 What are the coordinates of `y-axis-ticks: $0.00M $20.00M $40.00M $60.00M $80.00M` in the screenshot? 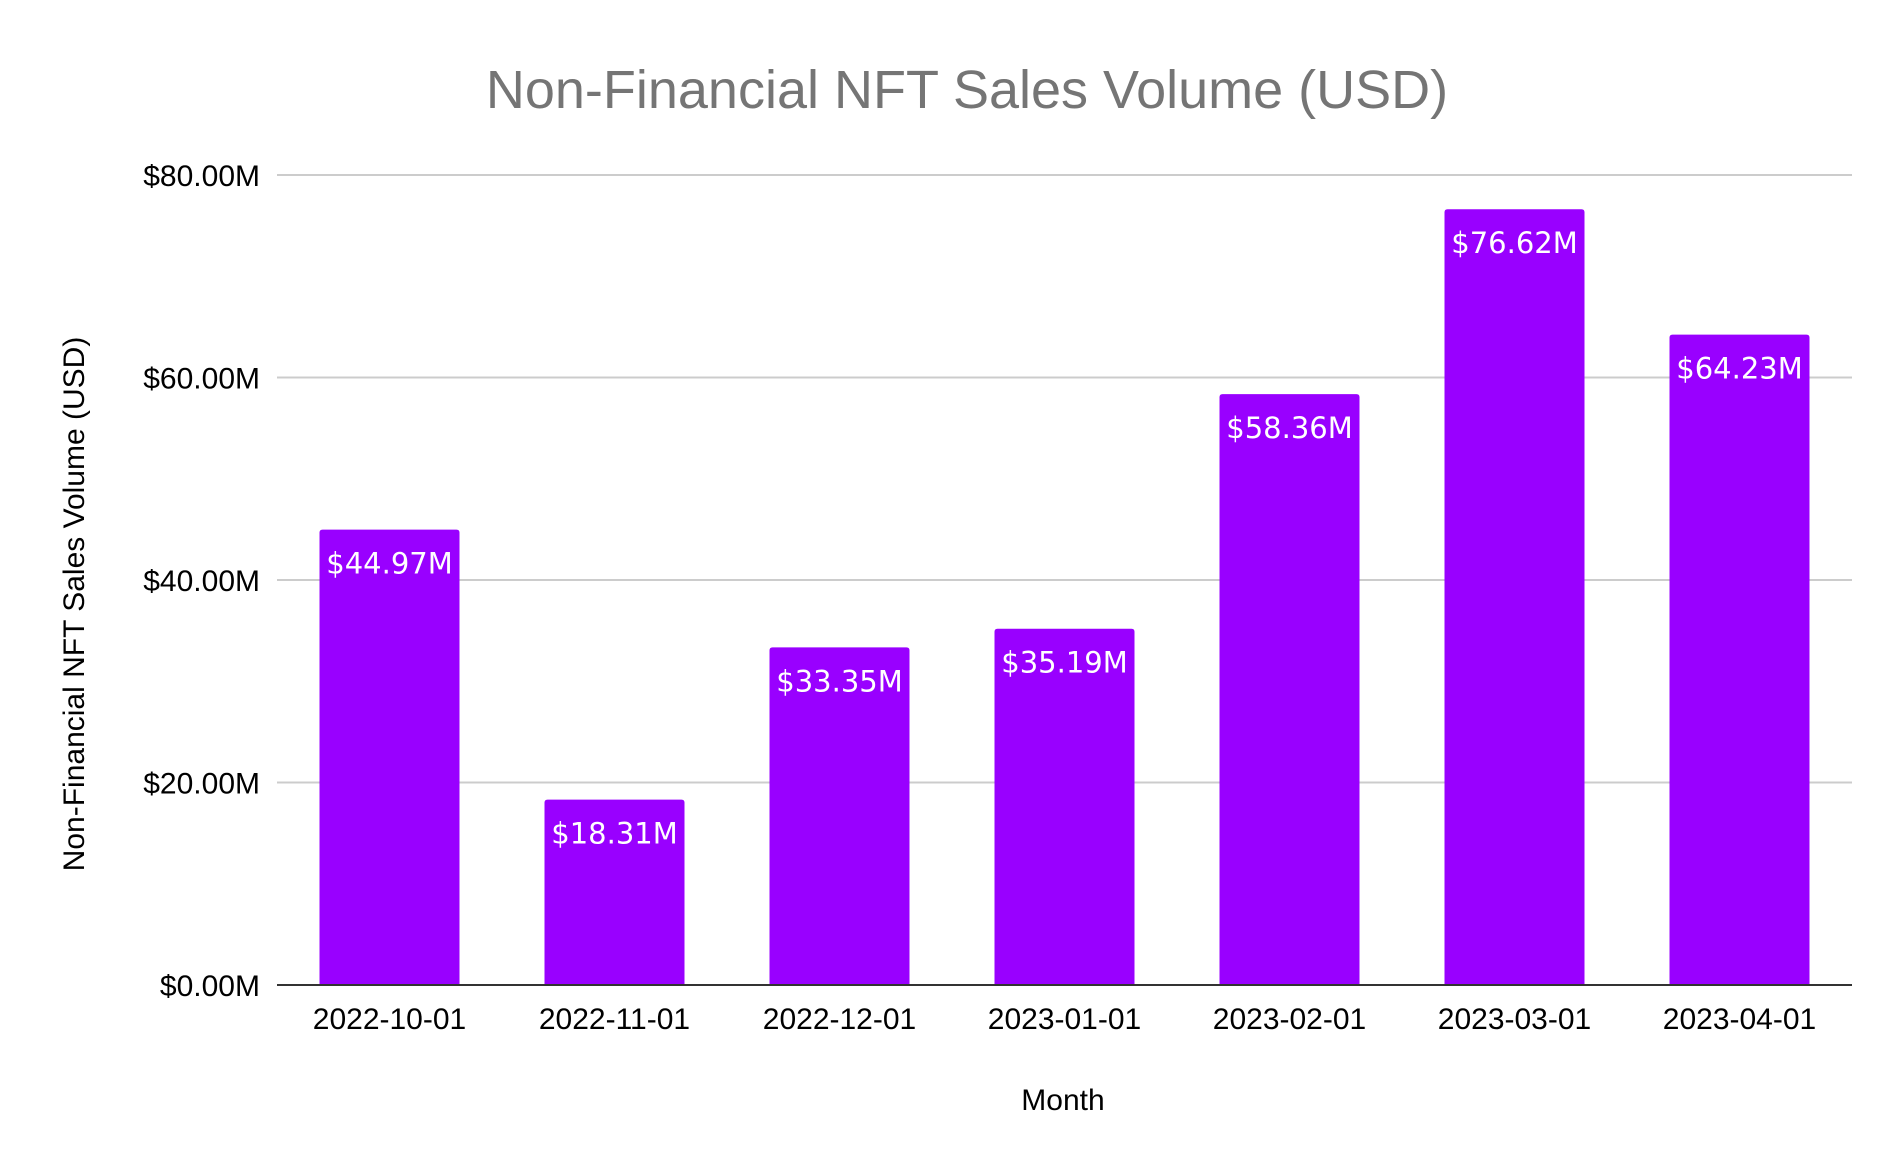 It's located at (201, 581).